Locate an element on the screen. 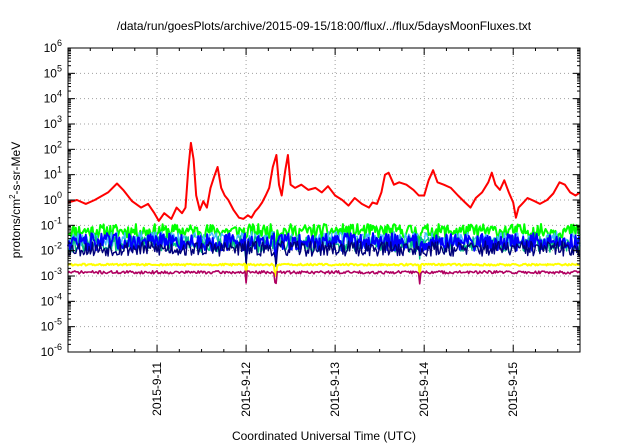  y-axis-label: protons/cm2-s-sr-MeV is located at coordinates (15, 200).